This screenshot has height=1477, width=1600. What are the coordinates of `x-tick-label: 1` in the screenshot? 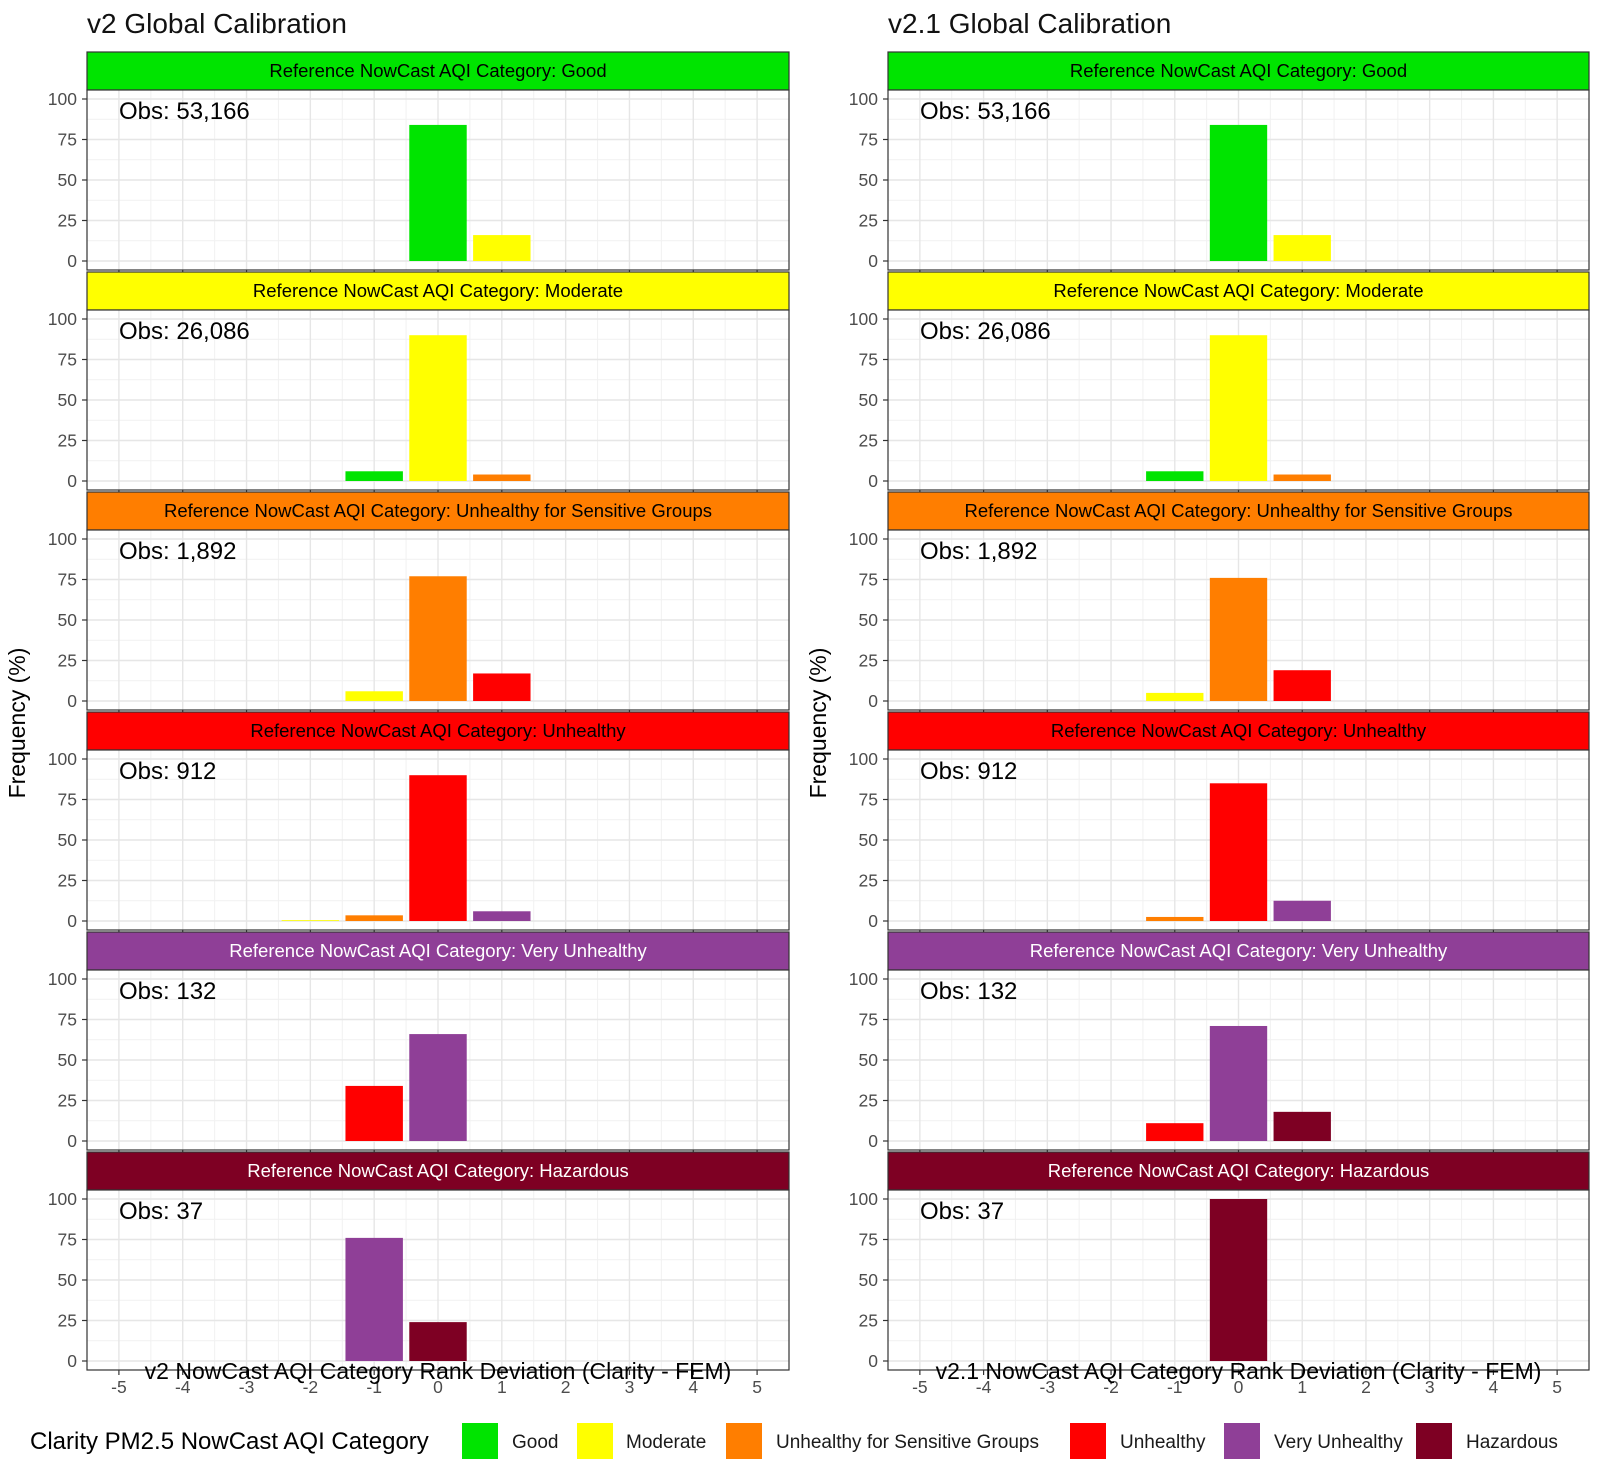 It's located at (1302, 1387).